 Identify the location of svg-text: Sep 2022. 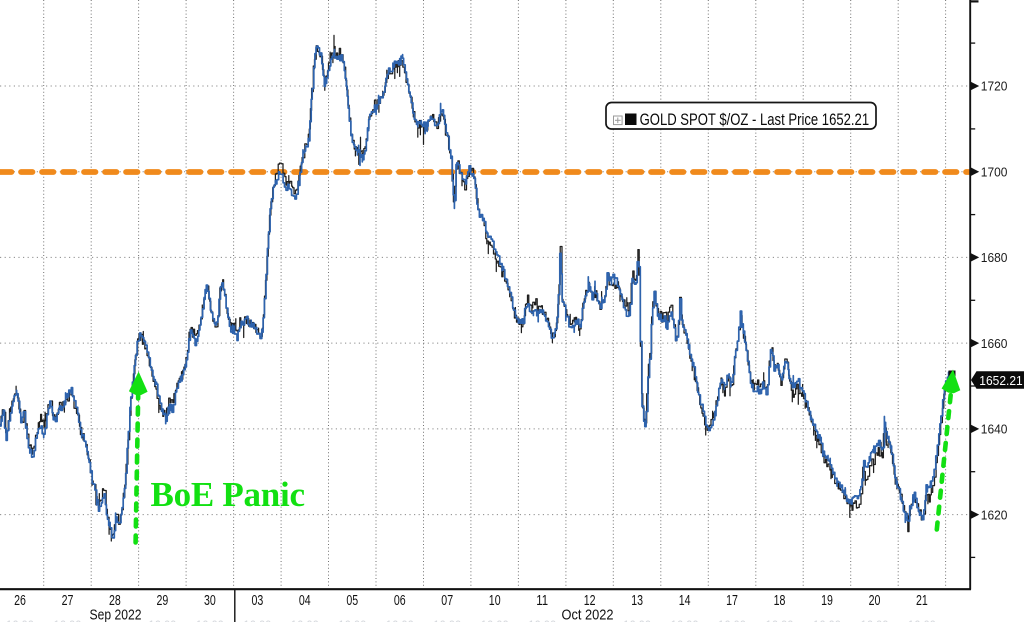
(116, 615).